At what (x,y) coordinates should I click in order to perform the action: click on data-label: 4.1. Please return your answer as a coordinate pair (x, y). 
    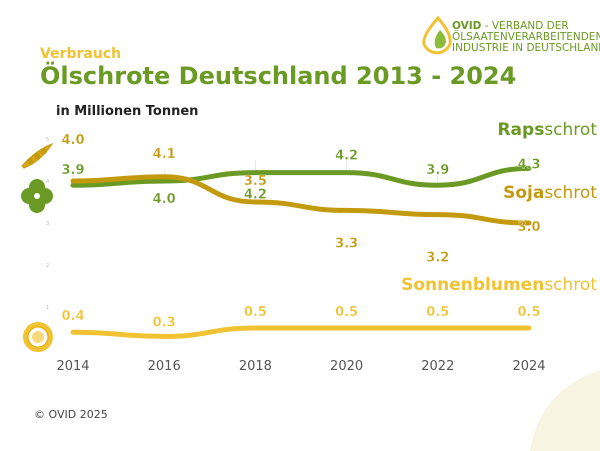
    Looking at the image, I should click on (164, 154).